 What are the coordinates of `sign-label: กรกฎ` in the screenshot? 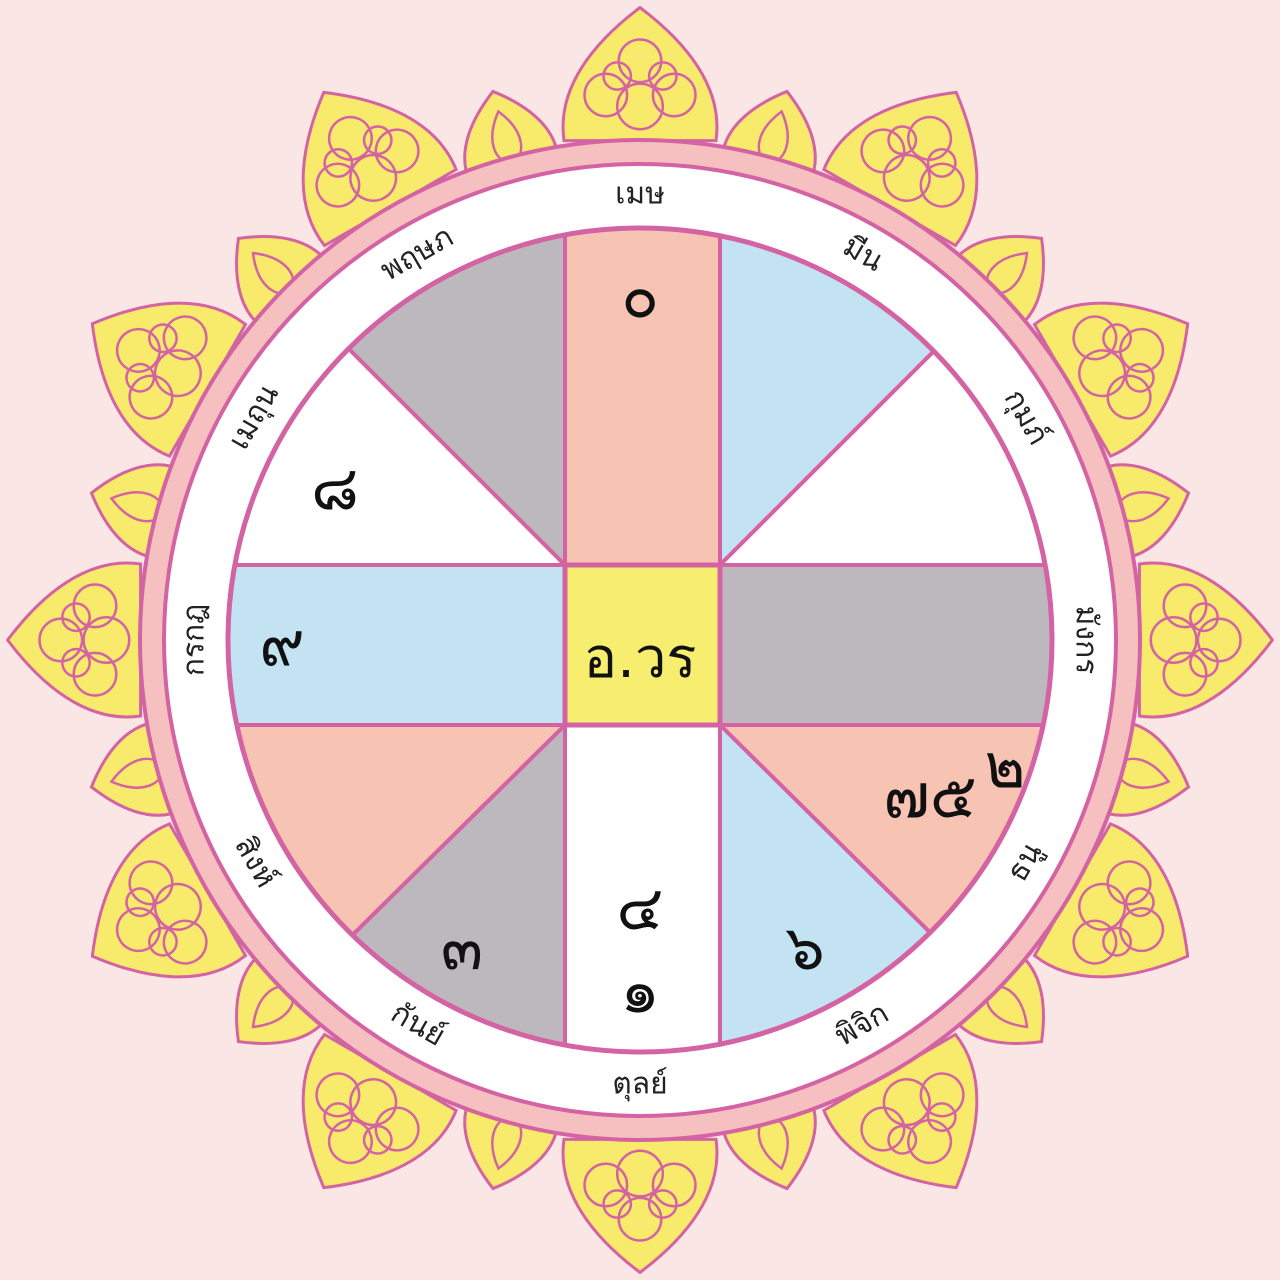 It's located at (194, 640).